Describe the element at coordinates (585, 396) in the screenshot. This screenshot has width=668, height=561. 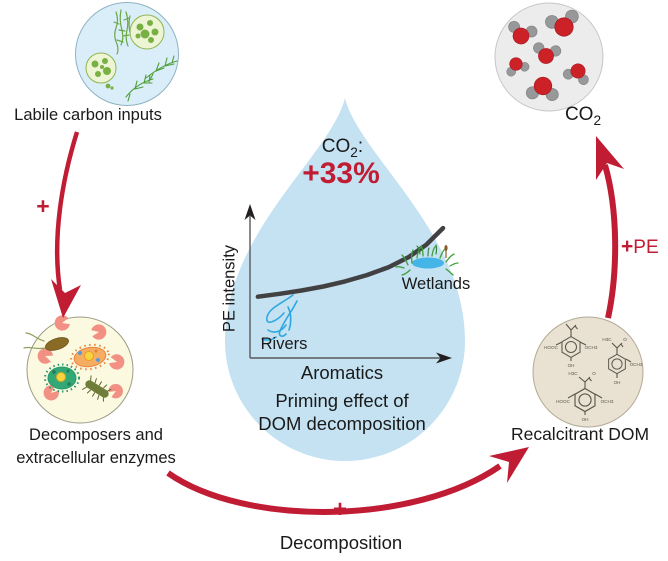
I see `aromatic-molecule-icon: H3C O HOOC OCH3 OH` at that location.